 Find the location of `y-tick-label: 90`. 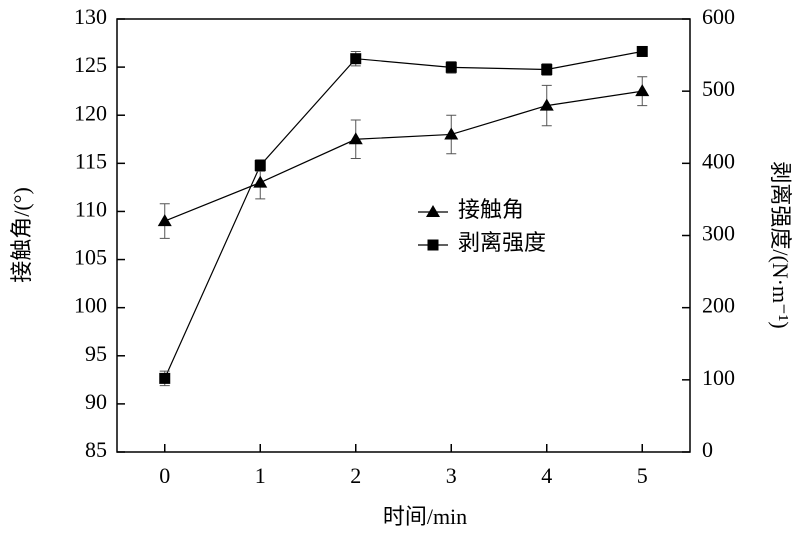

y-tick-label: 90 is located at coordinates (96, 401).